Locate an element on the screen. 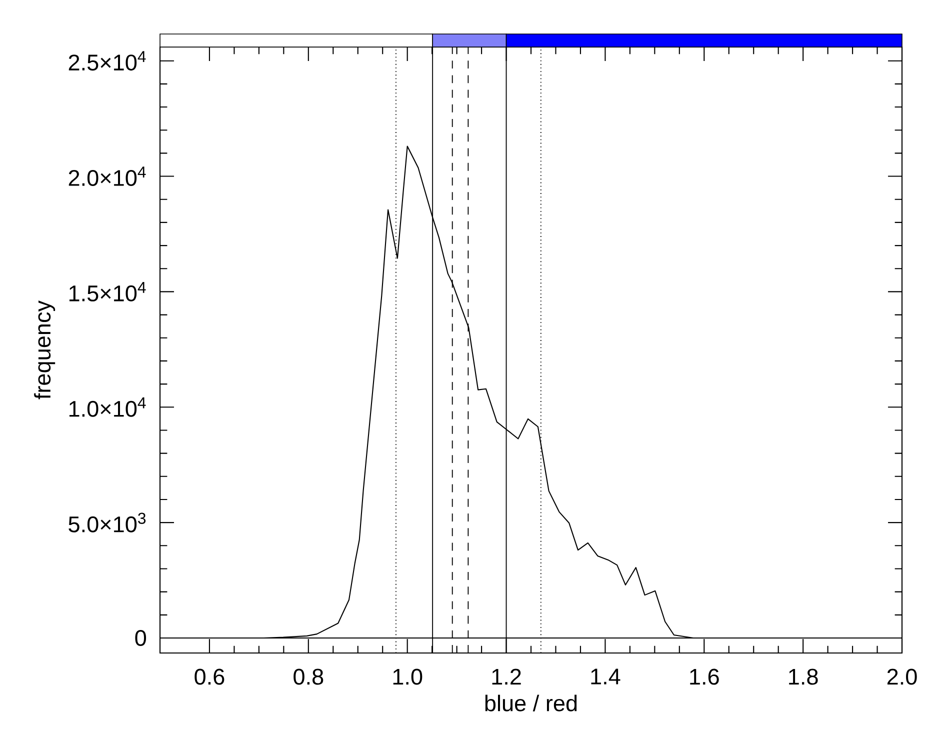 This screenshot has width=950, height=750. y-tick-label: 1.5×10$^{4}$ is located at coordinates (107, 292).